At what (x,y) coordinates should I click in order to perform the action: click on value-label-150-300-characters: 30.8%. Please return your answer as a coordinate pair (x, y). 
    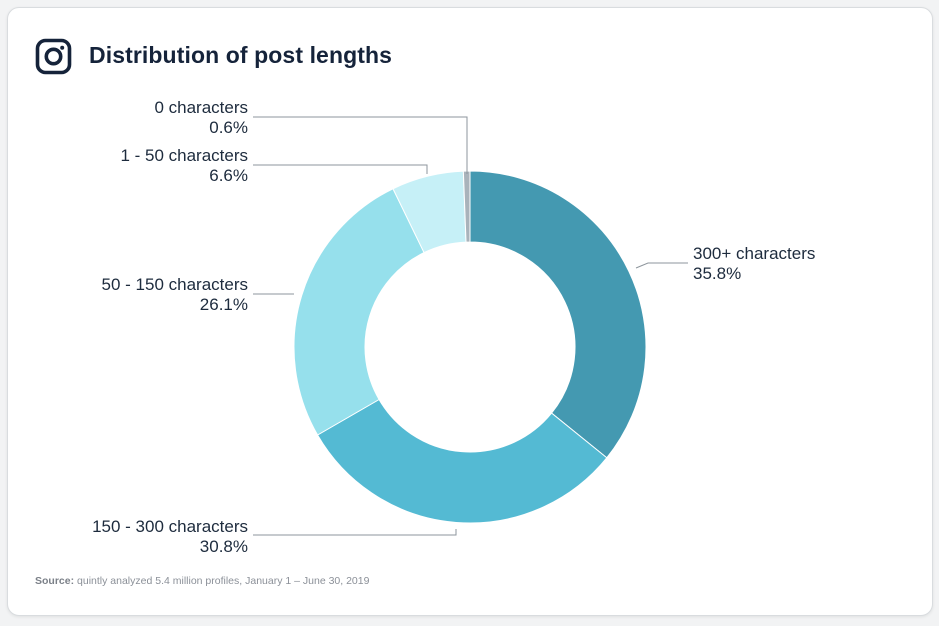
    Looking at the image, I should click on (224, 546).